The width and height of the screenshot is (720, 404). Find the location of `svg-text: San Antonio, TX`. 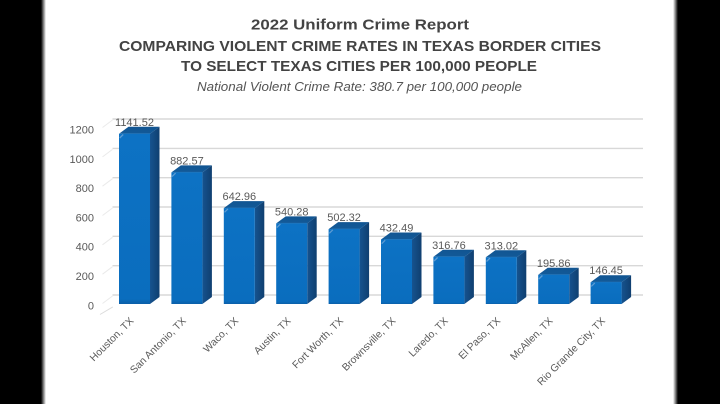

svg-text: San Antonio, TX is located at coordinates (158, 346).